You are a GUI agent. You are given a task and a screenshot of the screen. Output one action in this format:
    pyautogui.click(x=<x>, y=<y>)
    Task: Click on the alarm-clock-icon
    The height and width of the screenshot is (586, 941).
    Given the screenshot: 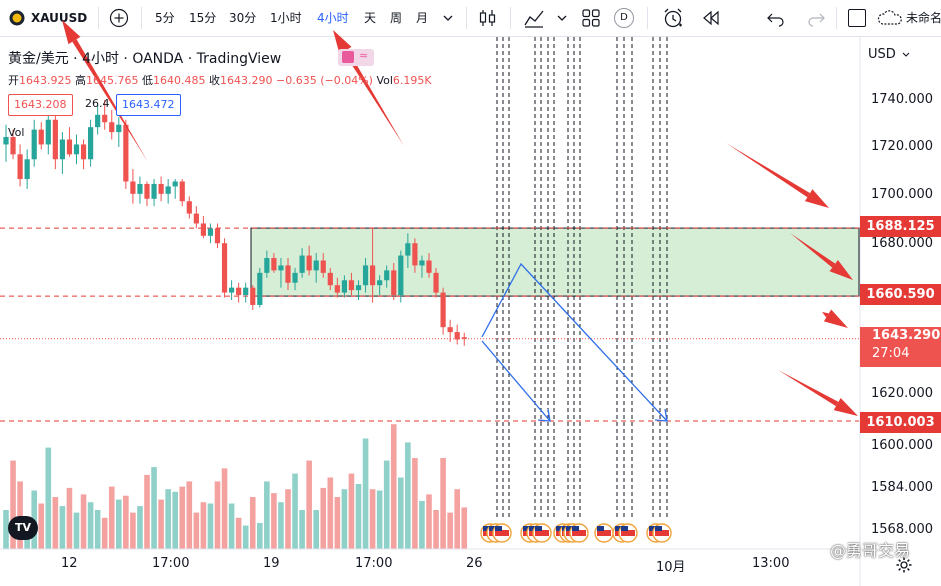 What is the action you would take?
    pyautogui.click(x=673, y=18)
    